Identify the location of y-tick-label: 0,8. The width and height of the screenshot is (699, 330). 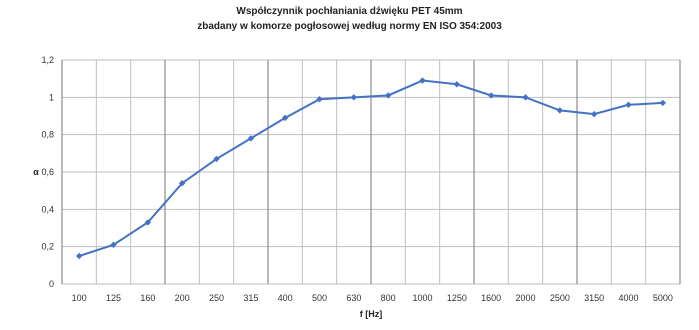
(47, 135).